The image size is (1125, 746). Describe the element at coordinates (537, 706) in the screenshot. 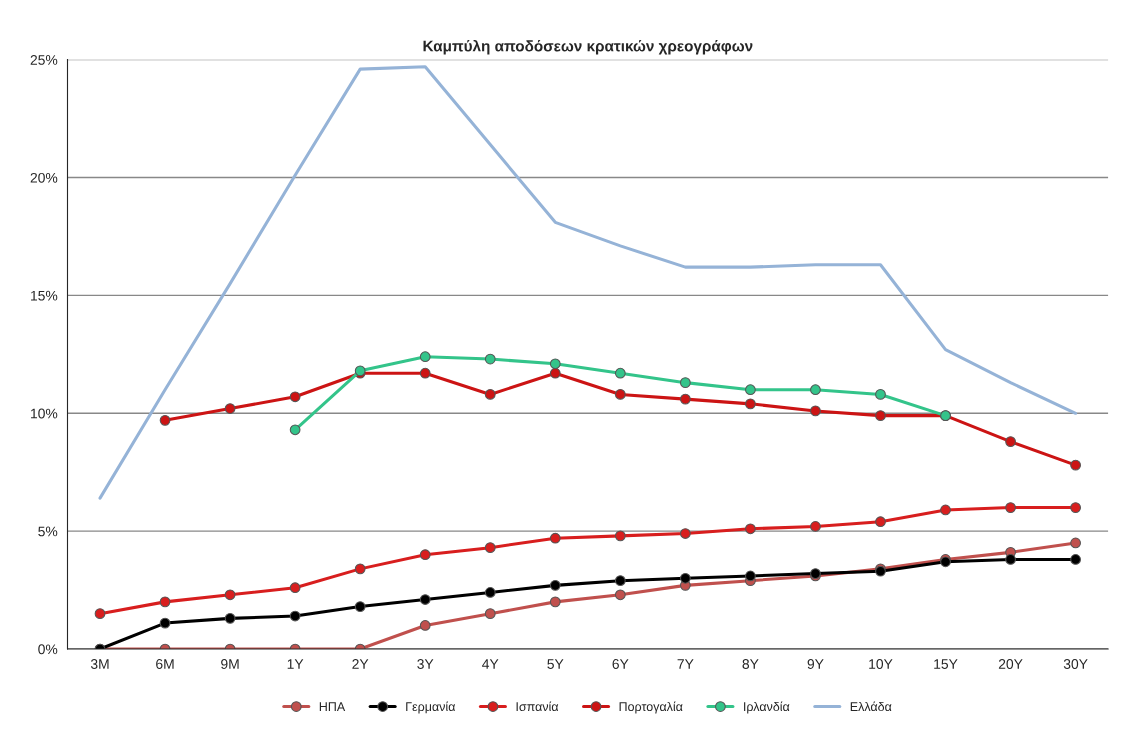

I see `legend-label: Ισπανία` at that location.